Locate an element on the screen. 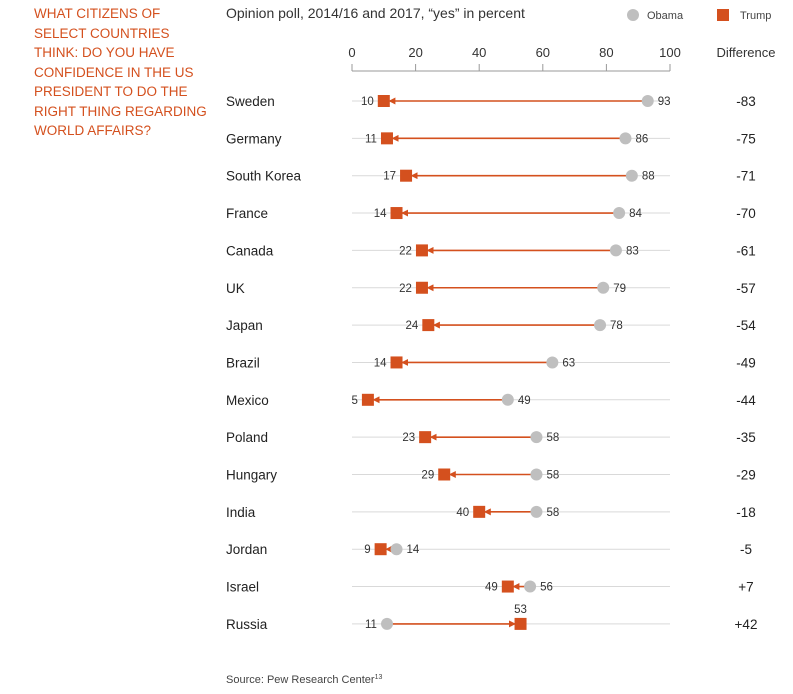 This screenshot has width=793, height=694. difference-value: -44 is located at coordinates (746, 400).